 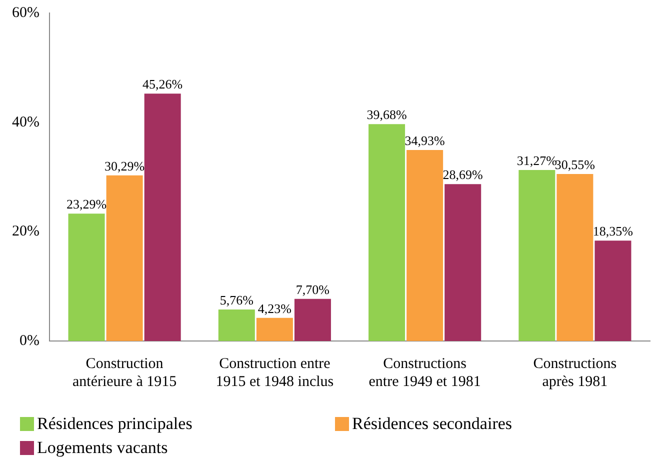 What do you see at coordinates (313, 289) in the screenshot?
I see `data-label: 7,70%` at bounding box center [313, 289].